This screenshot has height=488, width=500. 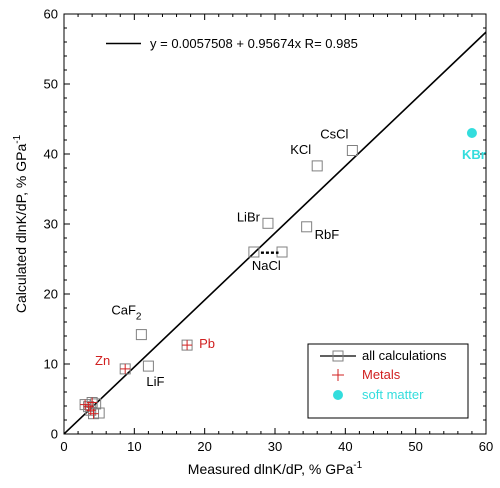 I want to click on legend-soft-marker, so click(x=338, y=395).